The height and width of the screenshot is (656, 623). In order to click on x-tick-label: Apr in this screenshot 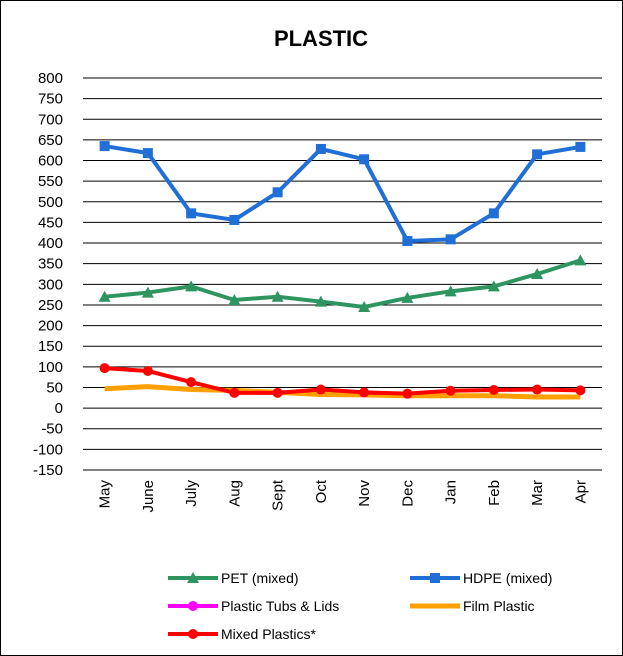, I will do `click(580, 491)`.